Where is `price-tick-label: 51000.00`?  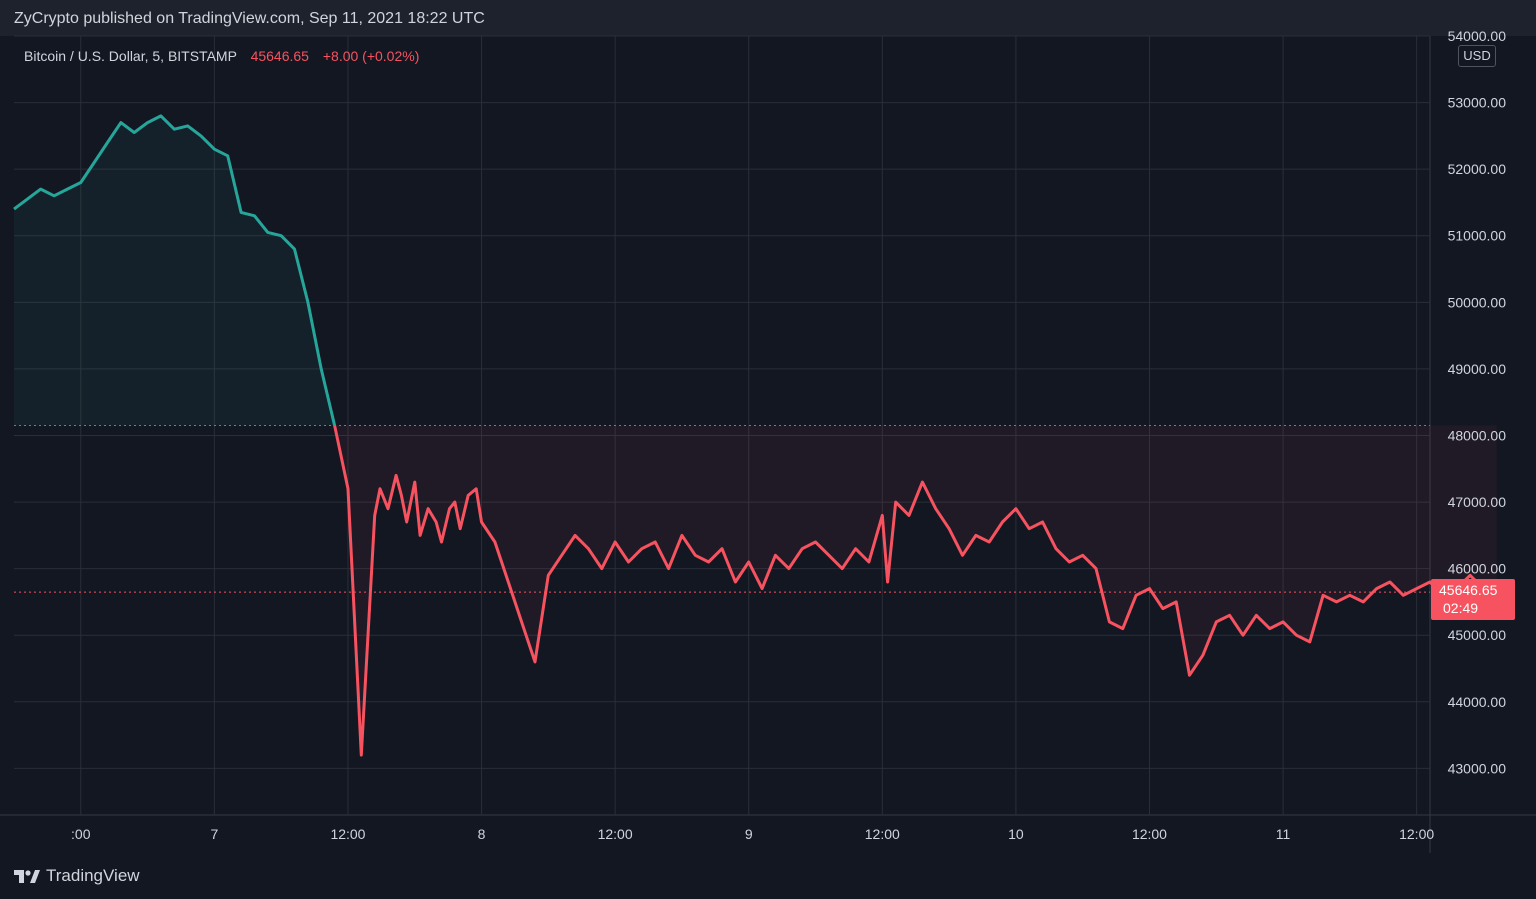 price-tick-label: 51000.00 is located at coordinates (1477, 236).